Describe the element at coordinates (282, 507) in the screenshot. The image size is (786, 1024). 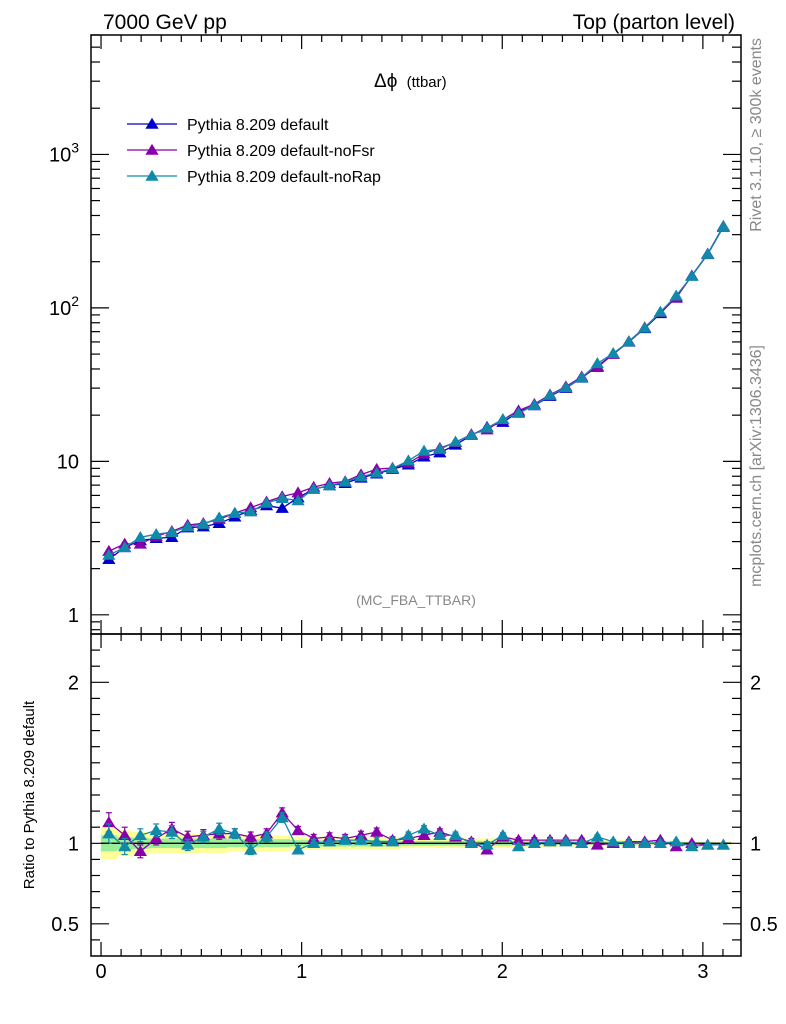
I see `series-1-point` at that location.